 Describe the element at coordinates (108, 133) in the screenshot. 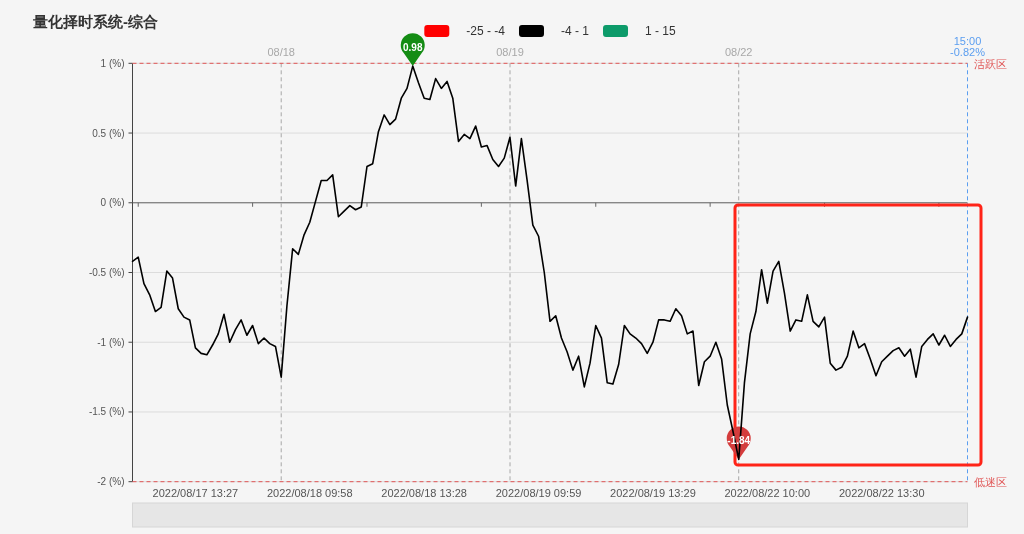

I see `y-tick-label: 0.5 (%)` at that location.